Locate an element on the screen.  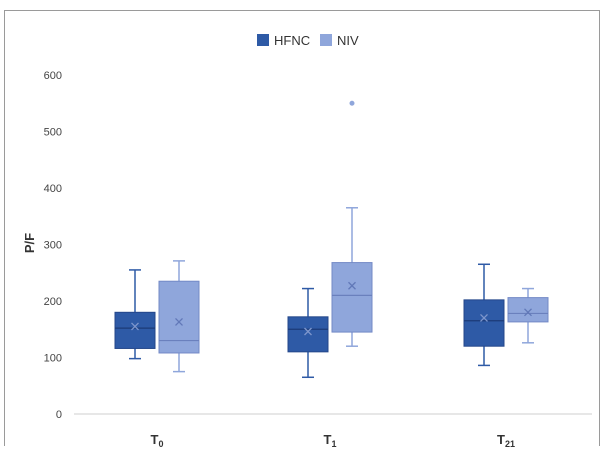
x-tick-subscript: 1 is located at coordinates (333, 444).